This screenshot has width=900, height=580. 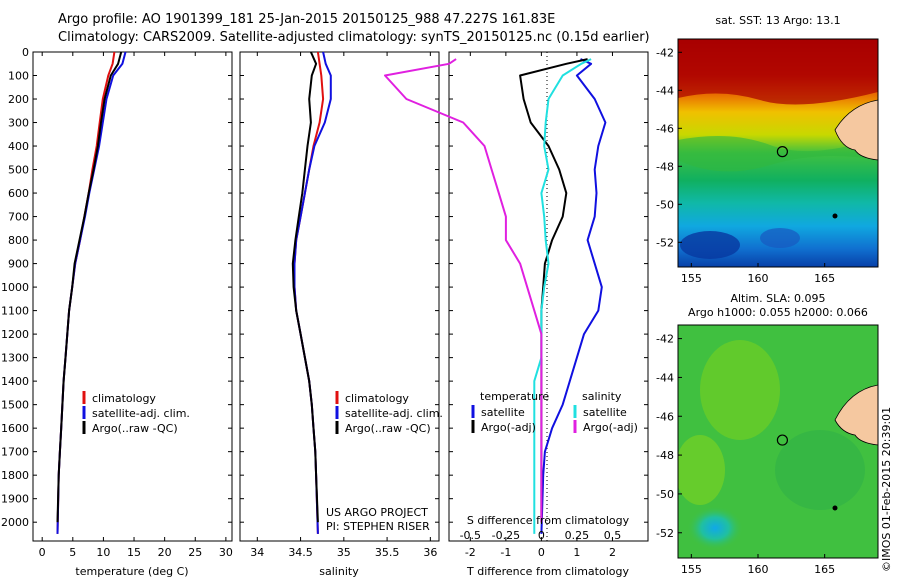 What do you see at coordinates (387, 552) in the screenshot?
I see `x-tick-label: 35.5` at bounding box center [387, 552].